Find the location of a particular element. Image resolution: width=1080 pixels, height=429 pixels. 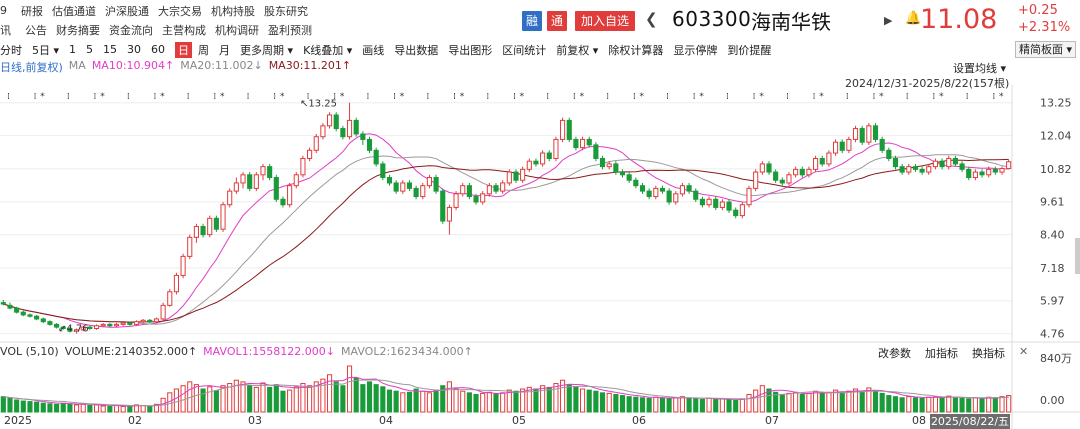

toolbar-item: 5 is located at coordinates (90, 49).